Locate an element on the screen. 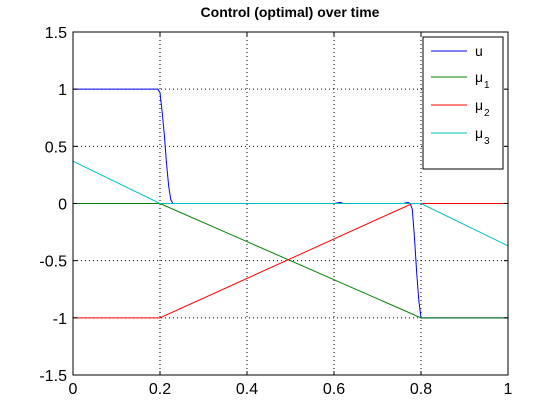 The height and width of the screenshot is (420, 560). y-tick-label: 0.5 is located at coordinates (56, 147).